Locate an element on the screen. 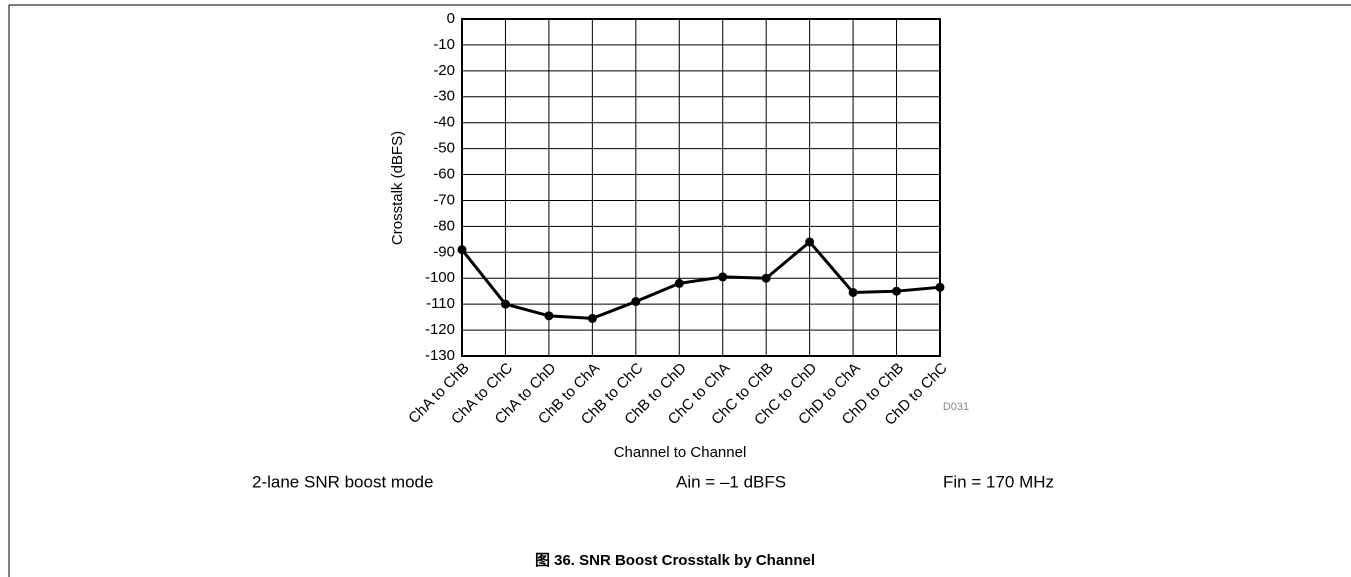 This screenshot has height=577, width=1351. y-tick-label: -50 is located at coordinates (444, 148).